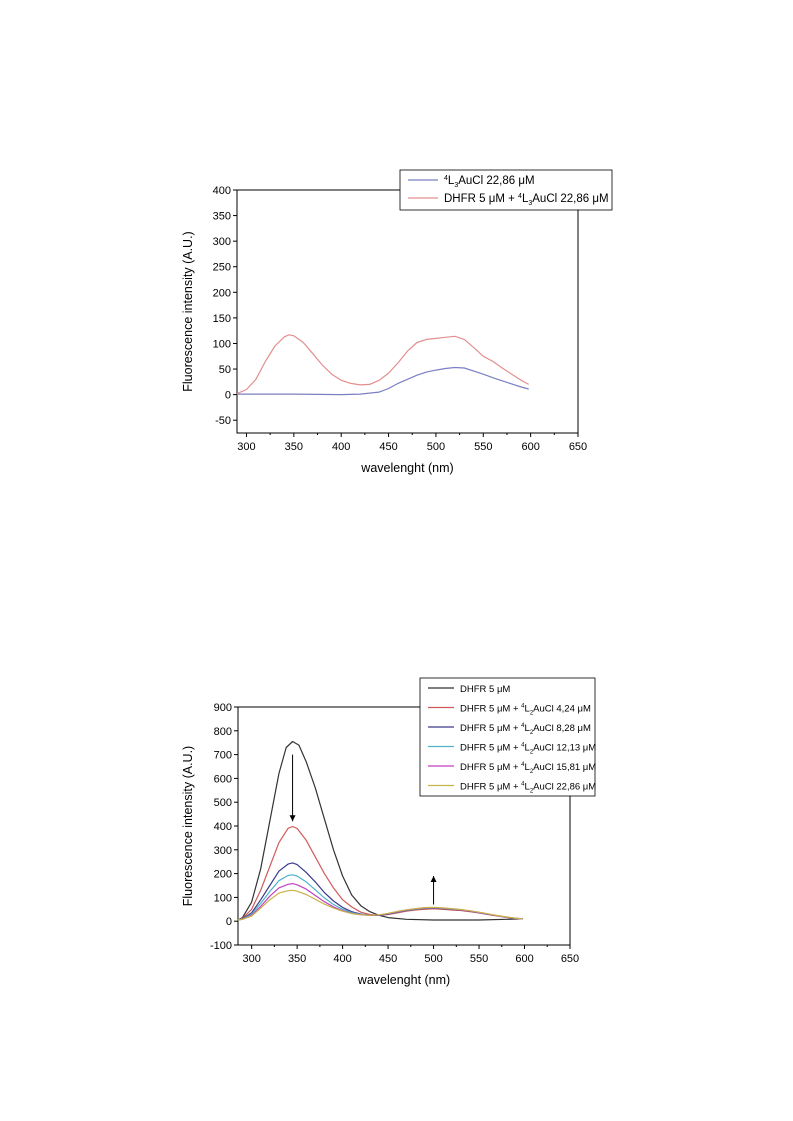 This screenshot has height=1121, width=793. I want to click on legend-text-part: AuCl 12,13 μM, so click(564, 748).